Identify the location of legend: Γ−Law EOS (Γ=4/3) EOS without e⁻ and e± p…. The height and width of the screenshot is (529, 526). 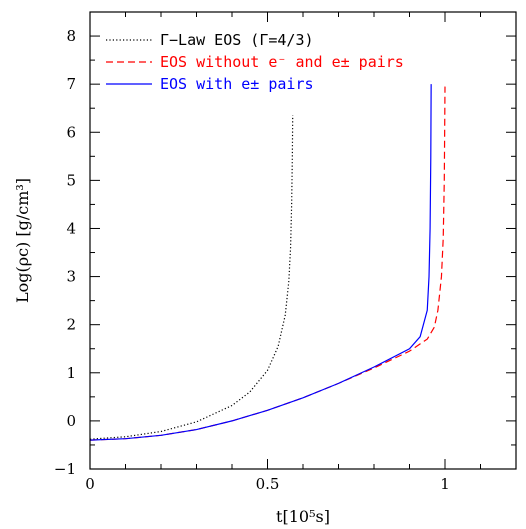
(255, 62).